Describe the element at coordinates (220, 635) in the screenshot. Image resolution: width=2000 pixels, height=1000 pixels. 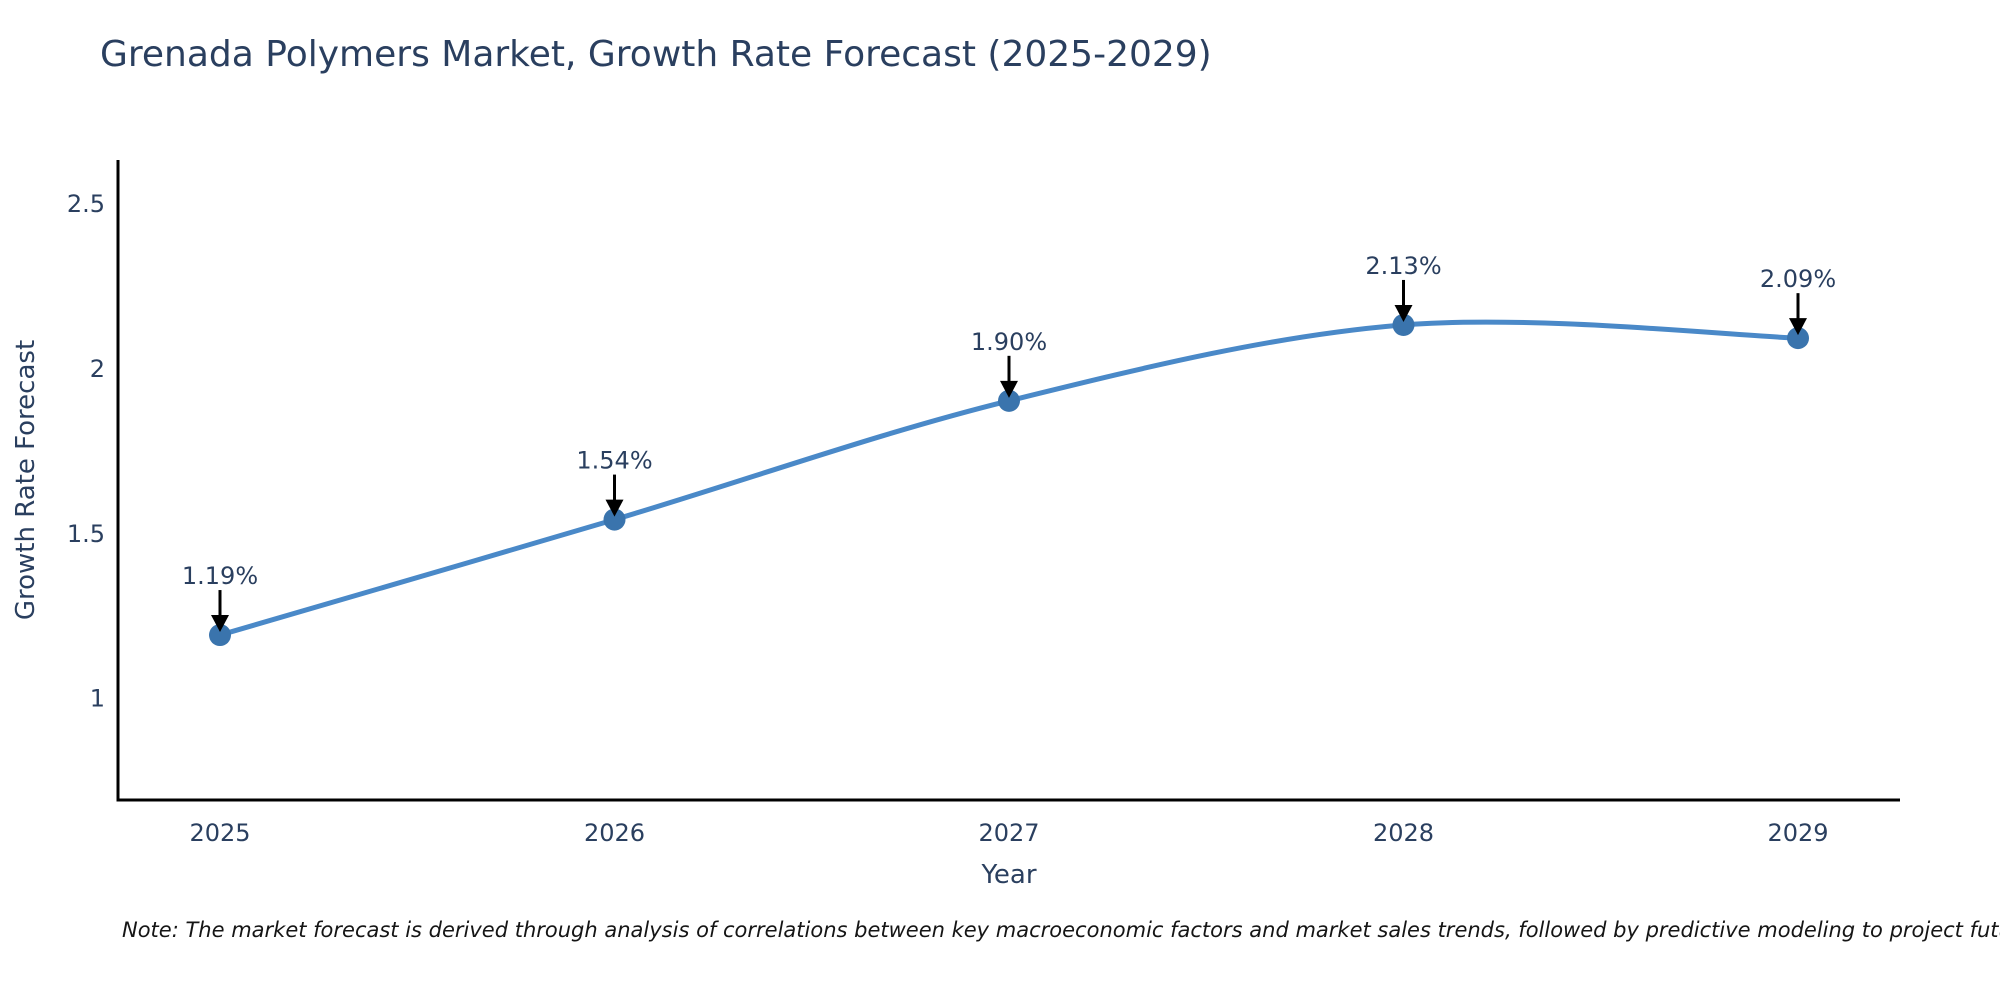
I see `data-point-2025` at that location.